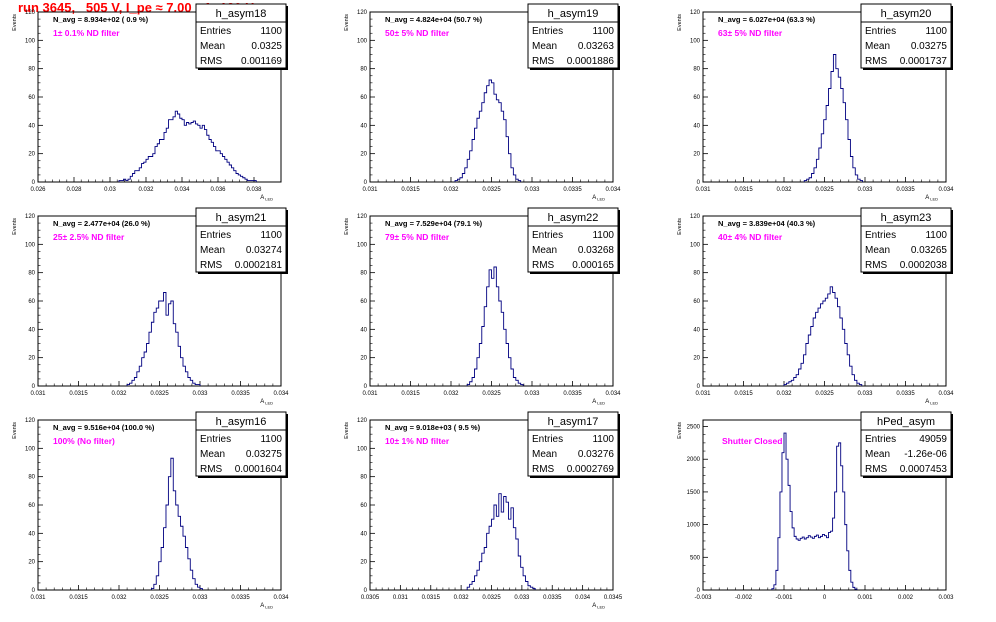 The image size is (996, 622). What do you see at coordinates (434, 223) in the screenshot?
I see `navg-text: N_avg = 7.529e+04 (79.1 %)` at bounding box center [434, 223].